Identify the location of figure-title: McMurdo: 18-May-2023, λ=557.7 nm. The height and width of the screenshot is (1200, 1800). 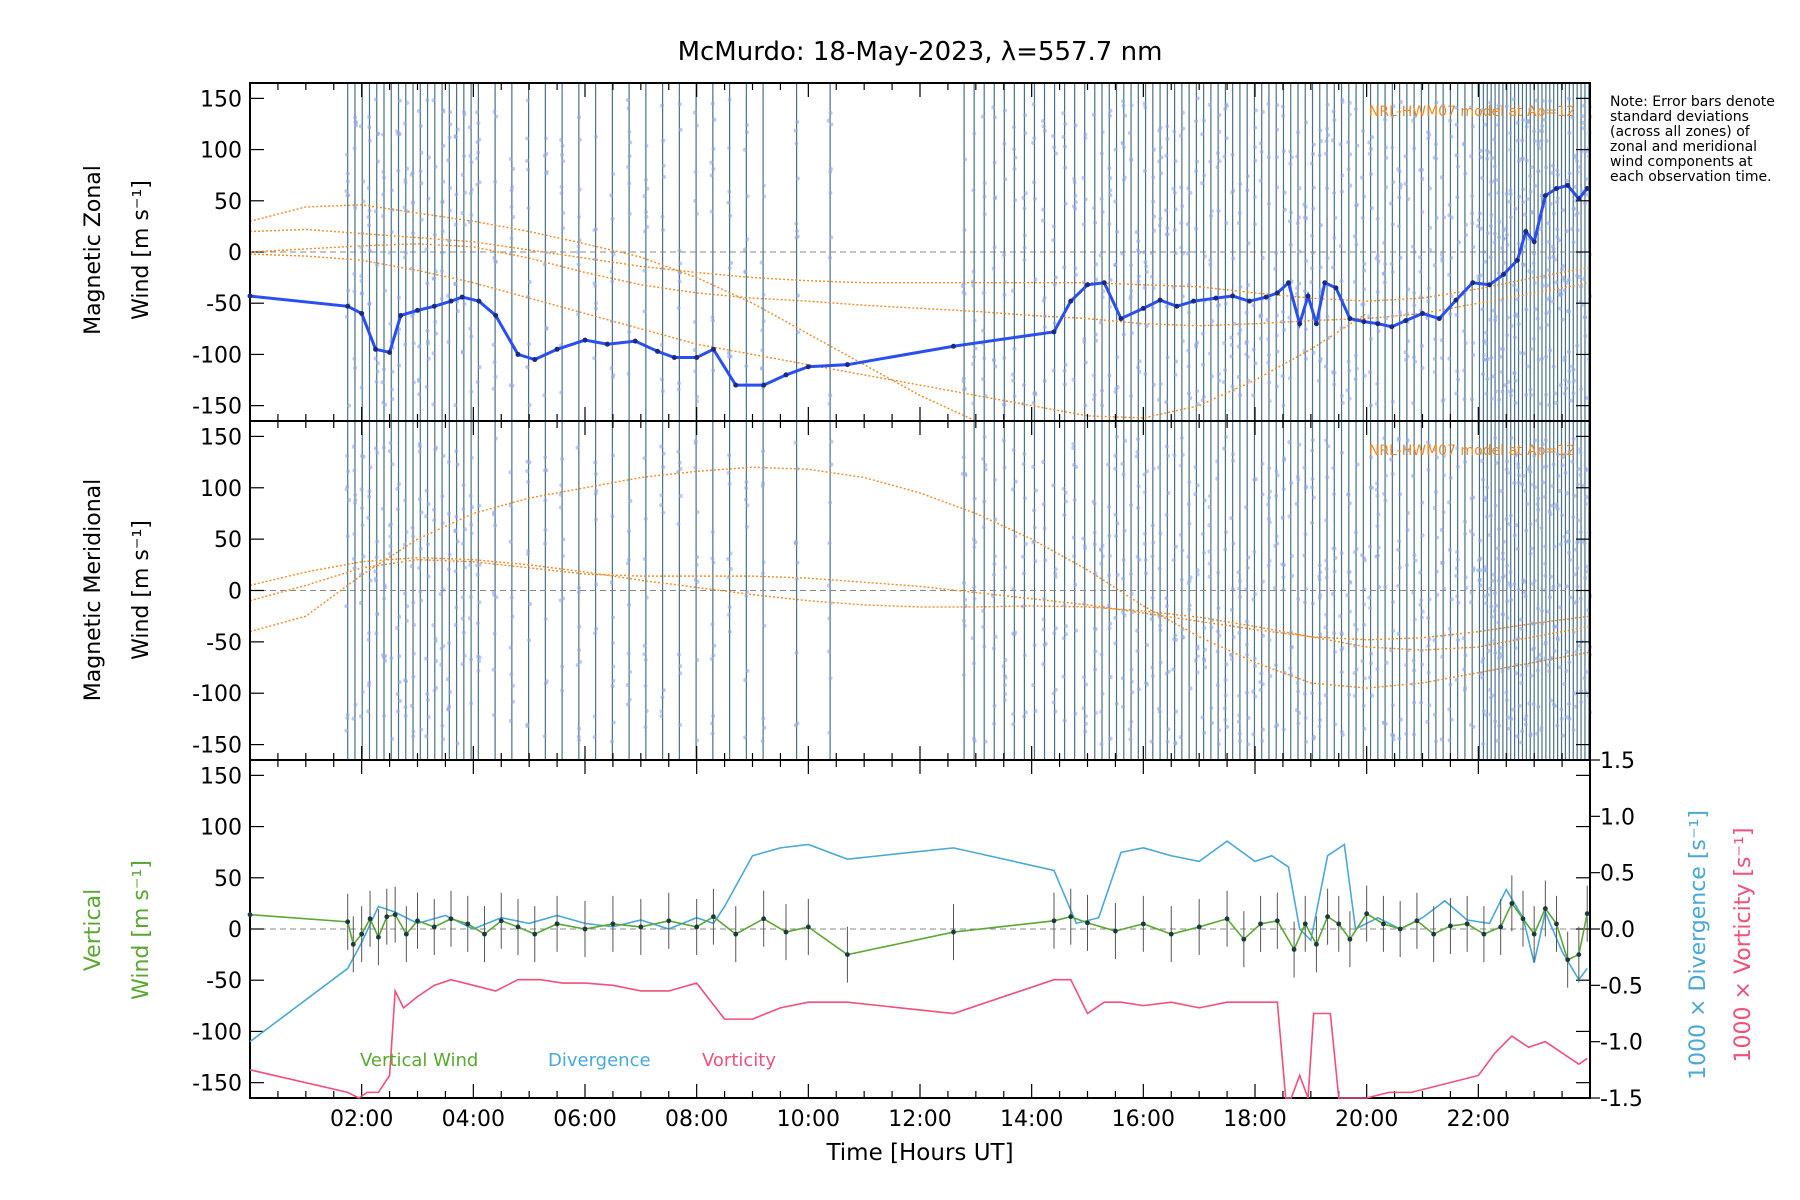
(920, 52).